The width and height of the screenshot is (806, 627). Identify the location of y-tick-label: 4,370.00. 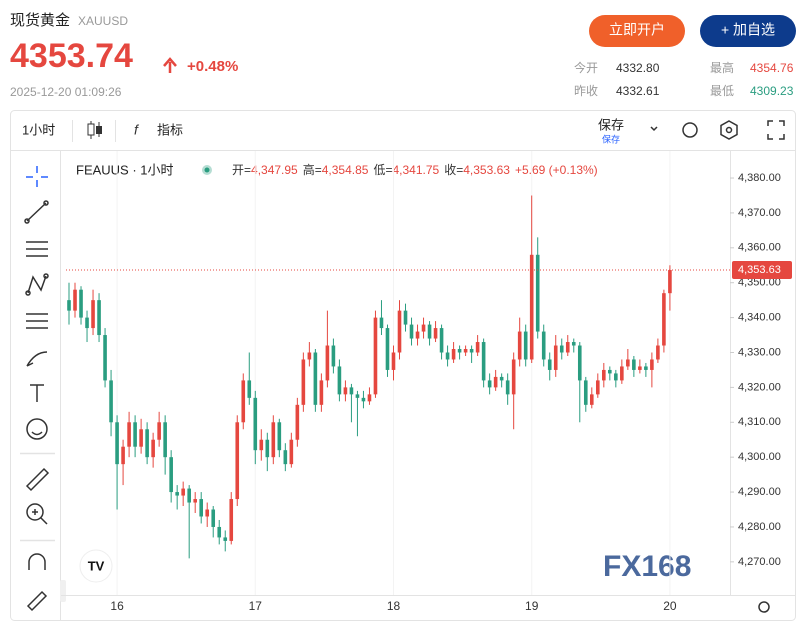
(759, 213).